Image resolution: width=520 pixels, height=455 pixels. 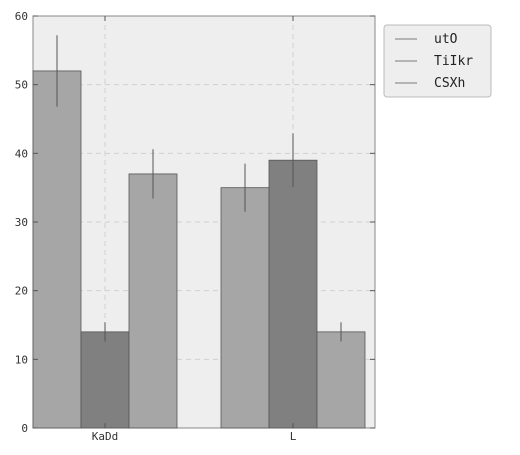 I want to click on legend-box, so click(x=437, y=61).